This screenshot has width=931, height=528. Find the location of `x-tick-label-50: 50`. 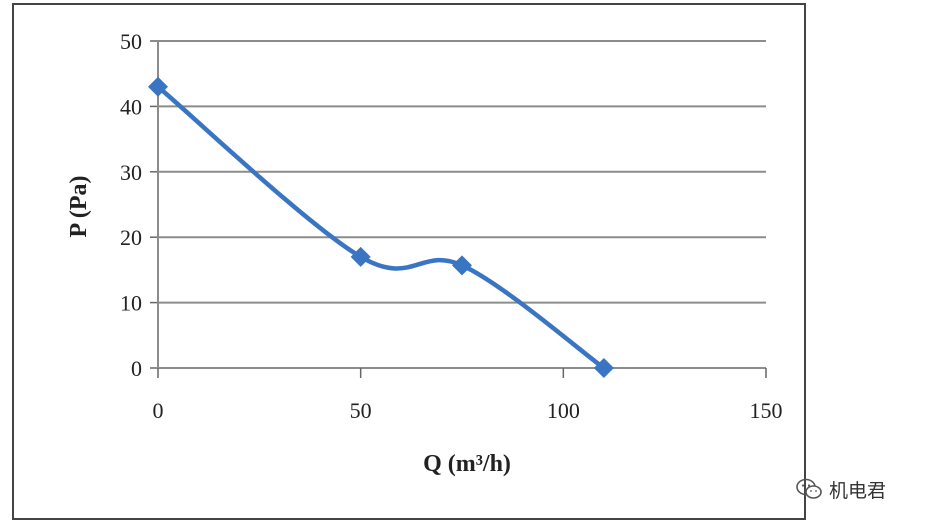

x-tick-label-50: 50 is located at coordinates (361, 410).